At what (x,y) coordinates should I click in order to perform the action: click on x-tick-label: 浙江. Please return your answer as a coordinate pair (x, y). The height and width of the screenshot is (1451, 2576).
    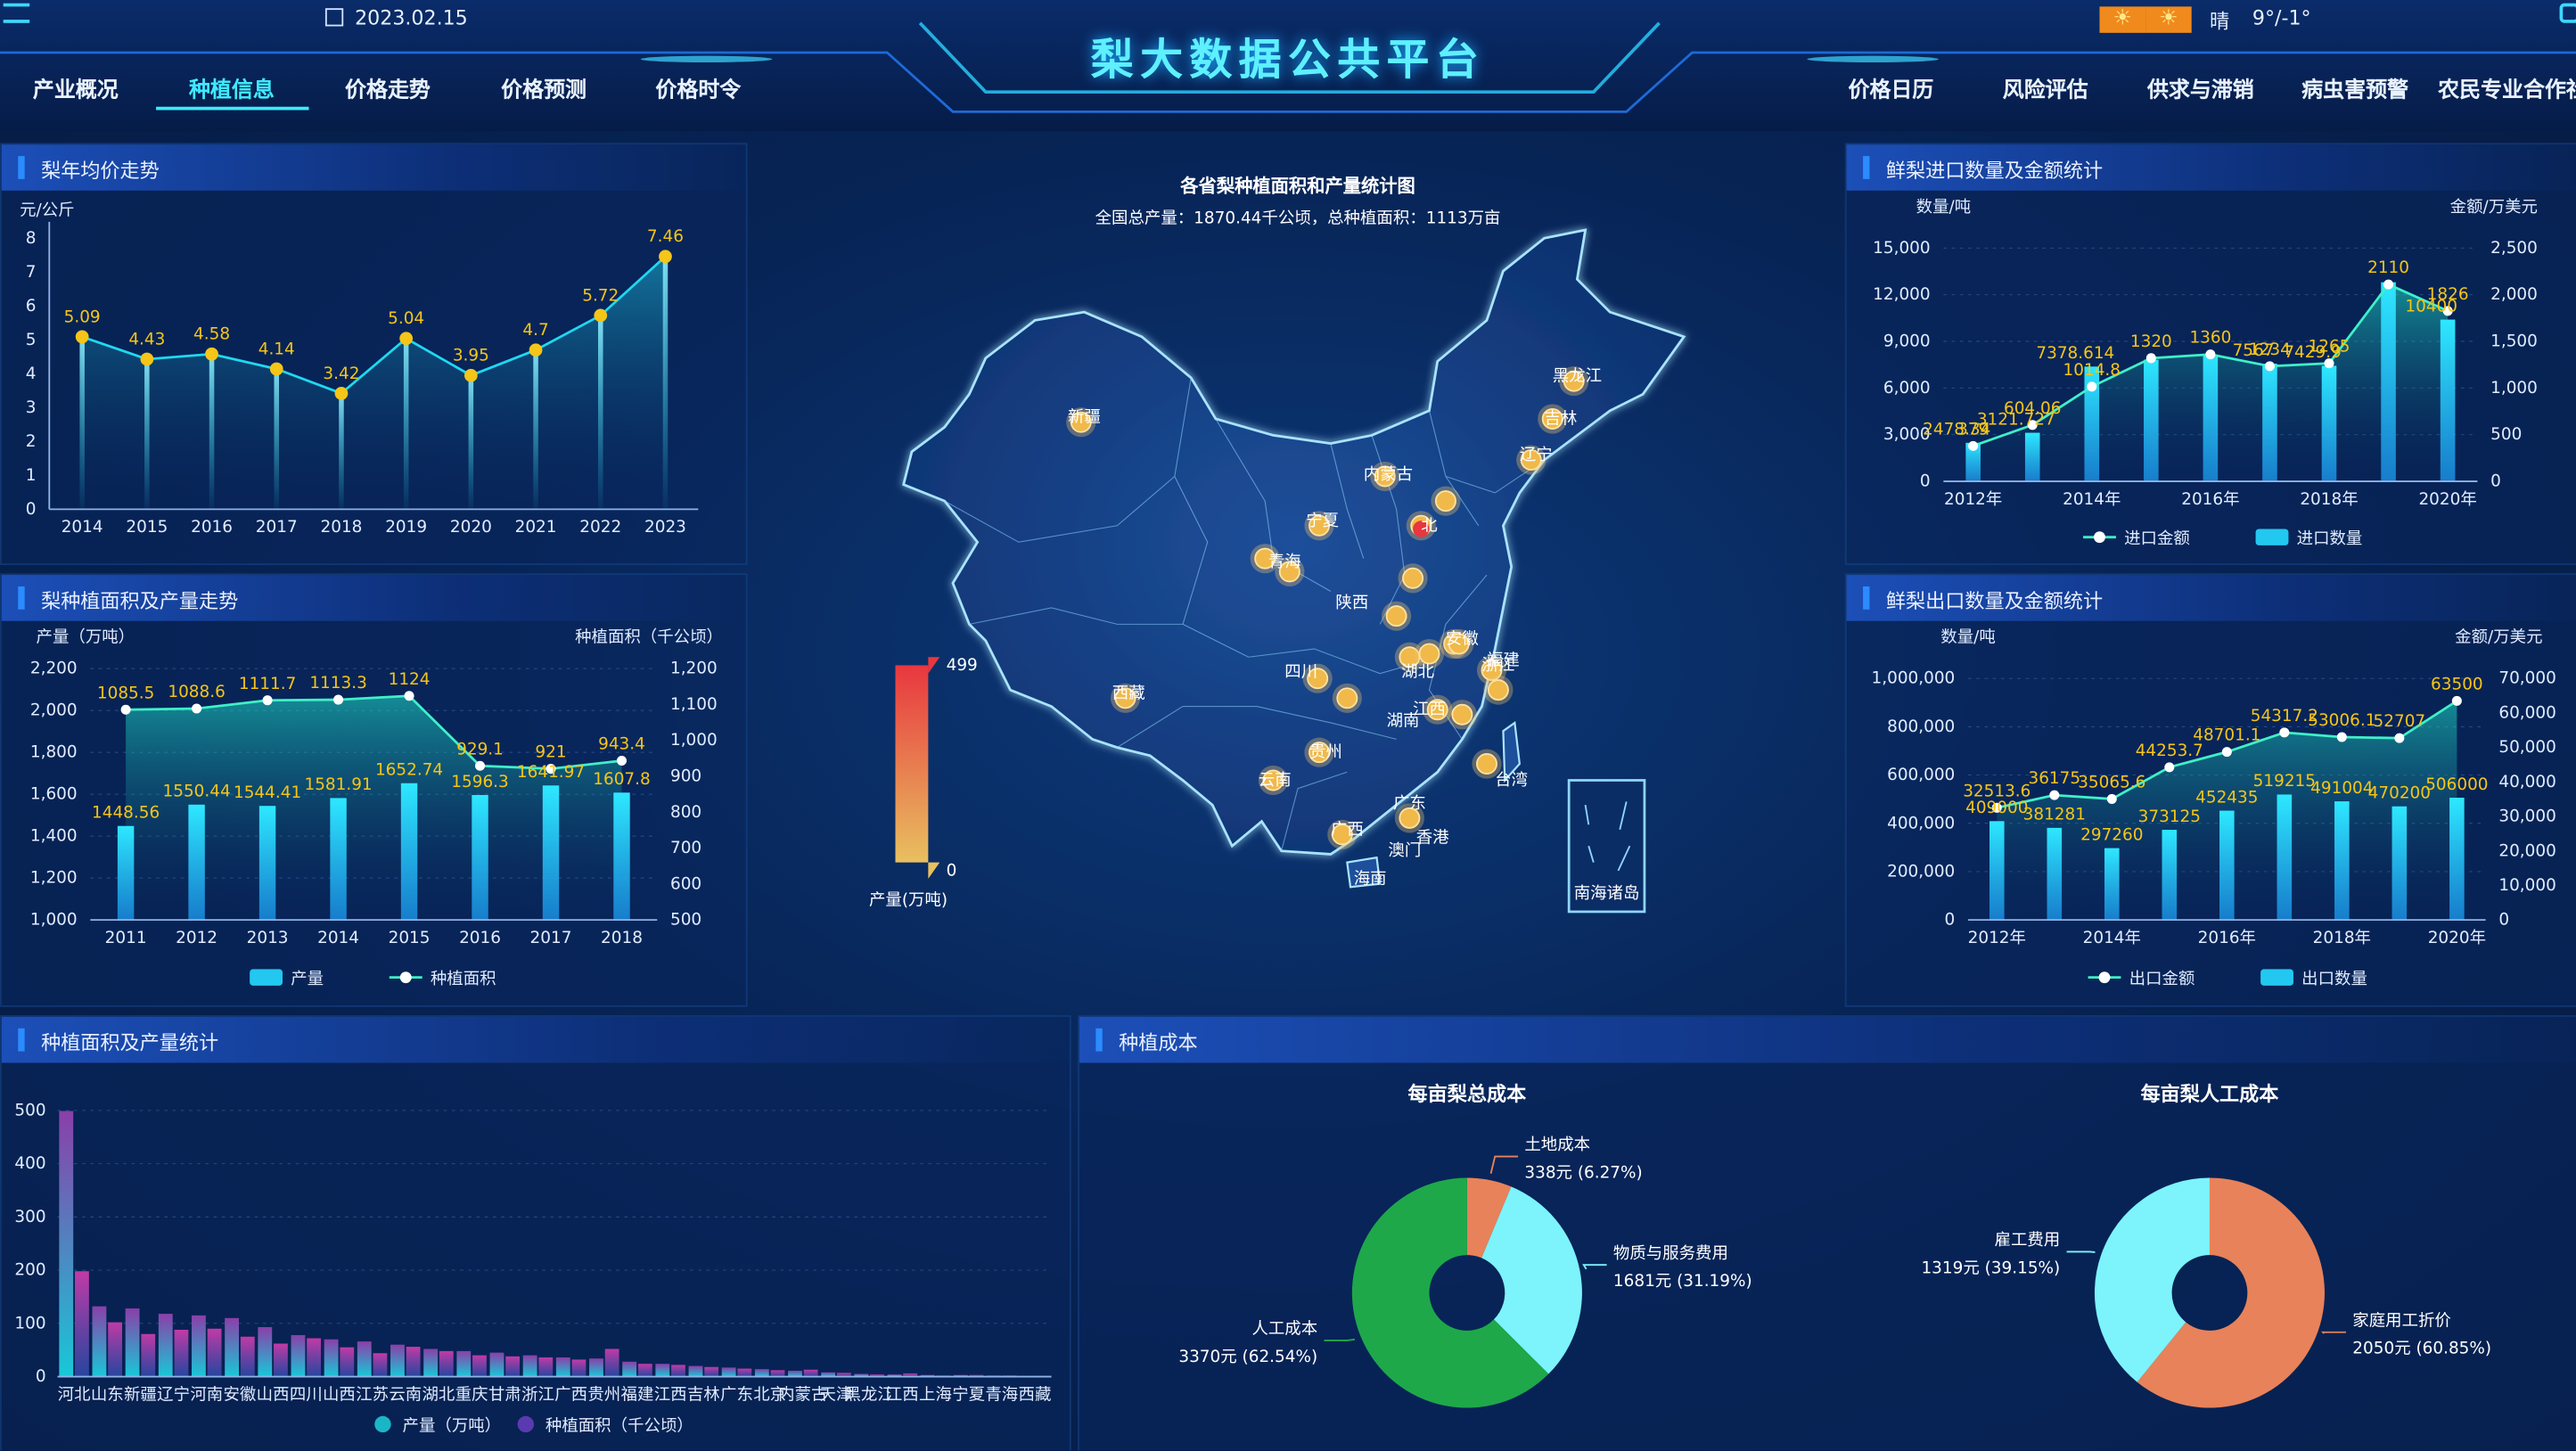
    Looking at the image, I should click on (537, 1394).